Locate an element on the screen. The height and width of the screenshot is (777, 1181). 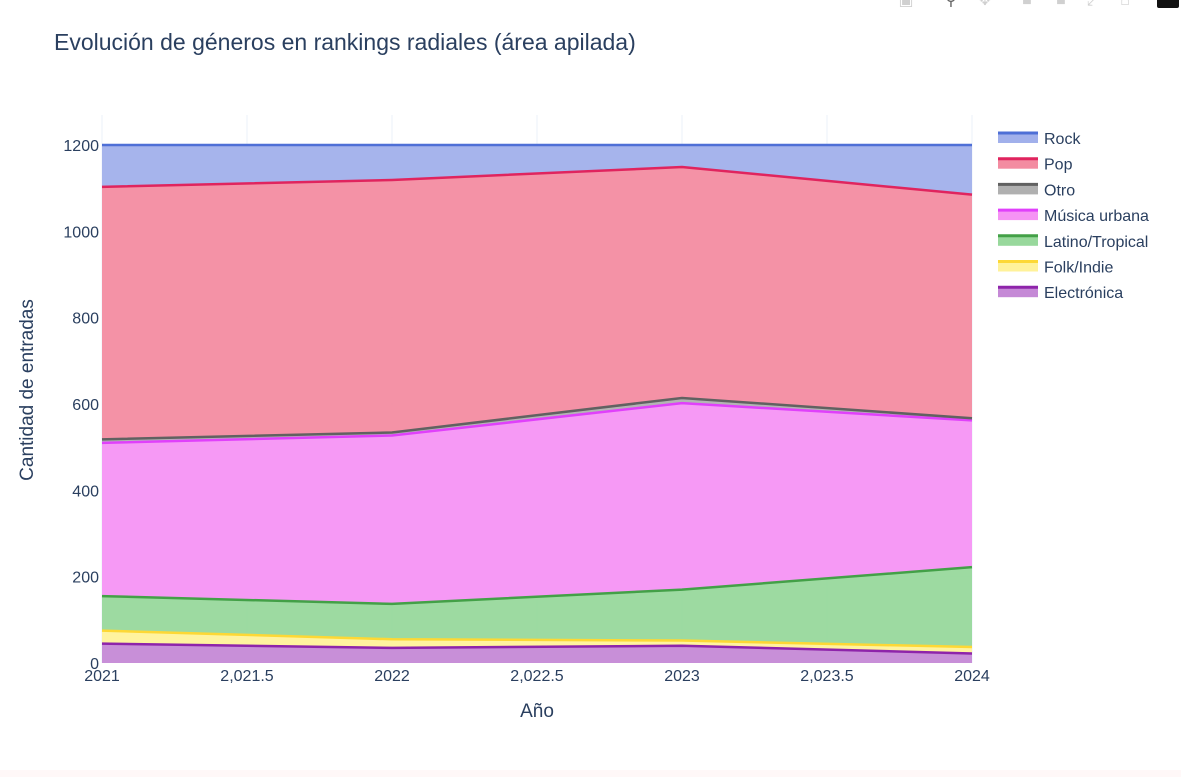
y-axis-ticks: 0 200 400 600 800 1000 1200 is located at coordinates (81, 405).